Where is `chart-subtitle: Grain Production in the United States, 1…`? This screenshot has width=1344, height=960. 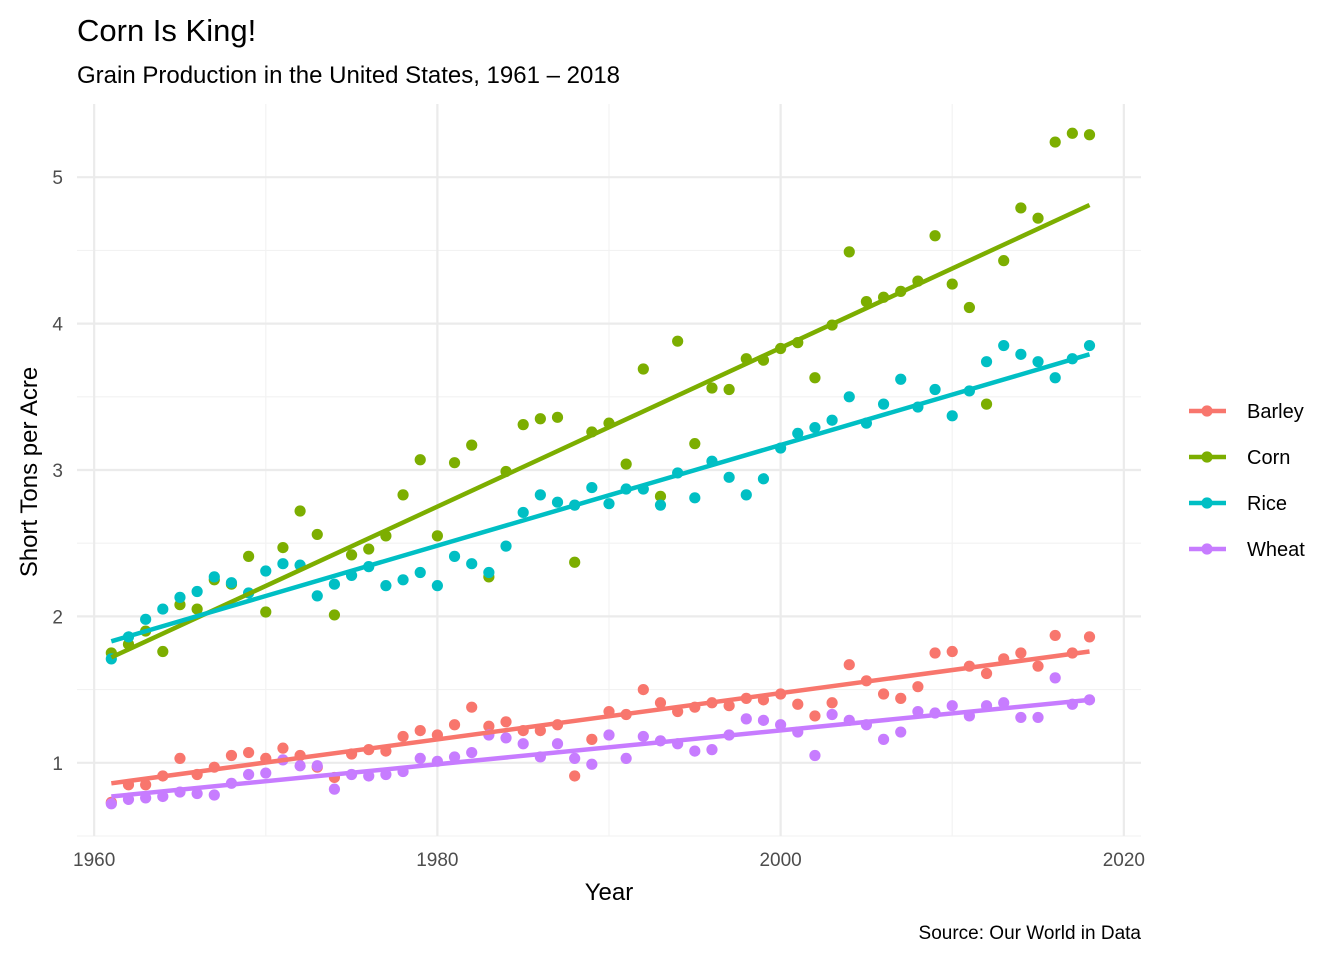 chart-subtitle: Grain Production in the United States, 1… is located at coordinates (348, 75).